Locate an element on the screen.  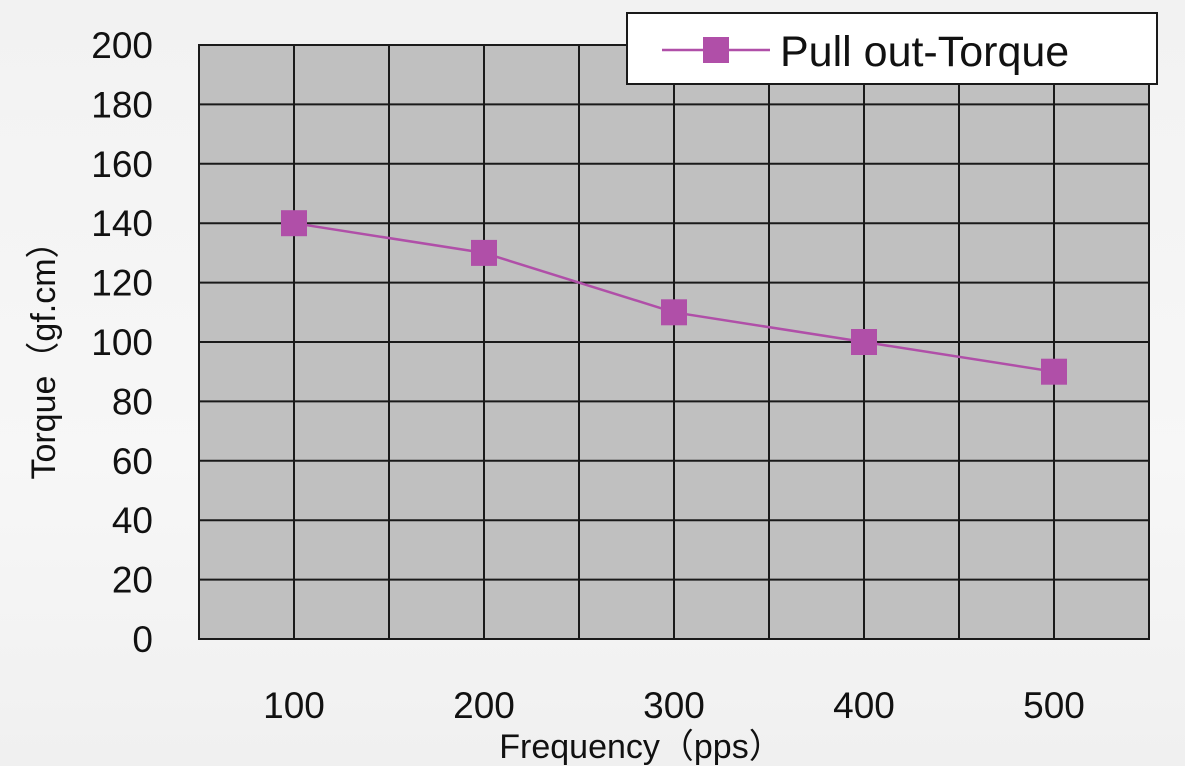
y-tick-label: 80 is located at coordinates (132, 401).